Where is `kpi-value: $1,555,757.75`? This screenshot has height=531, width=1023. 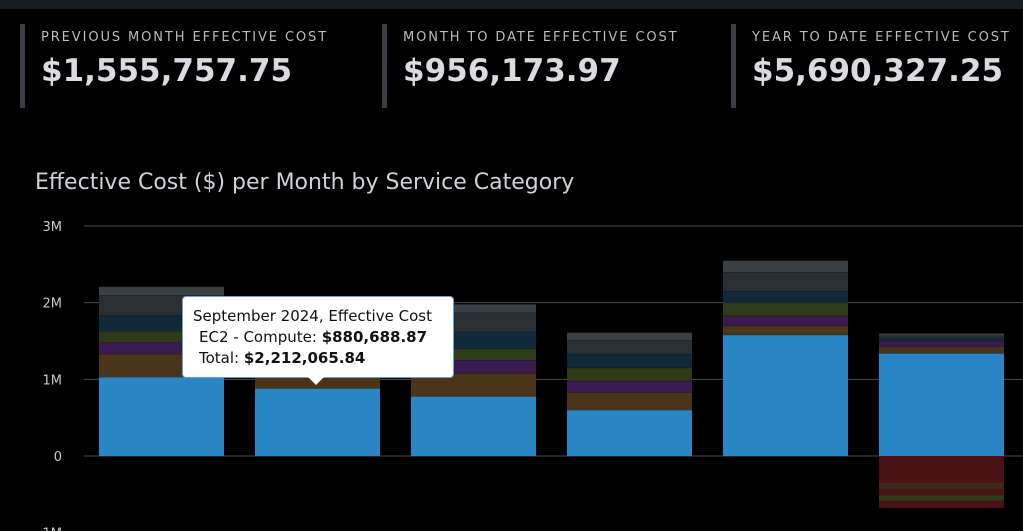
kpi-value: $1,555,757.75 is located at coordinates (167, 71).